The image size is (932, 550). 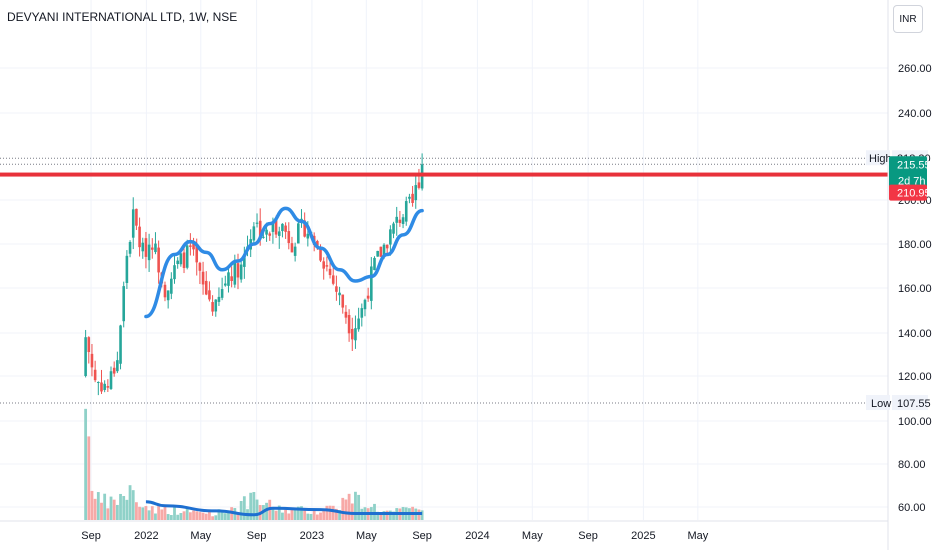 I want to click on time-axis: Sep 2022 May Sep 2023 May Sep 2024 May Sep 2025 May, so click(x=444, y=531).